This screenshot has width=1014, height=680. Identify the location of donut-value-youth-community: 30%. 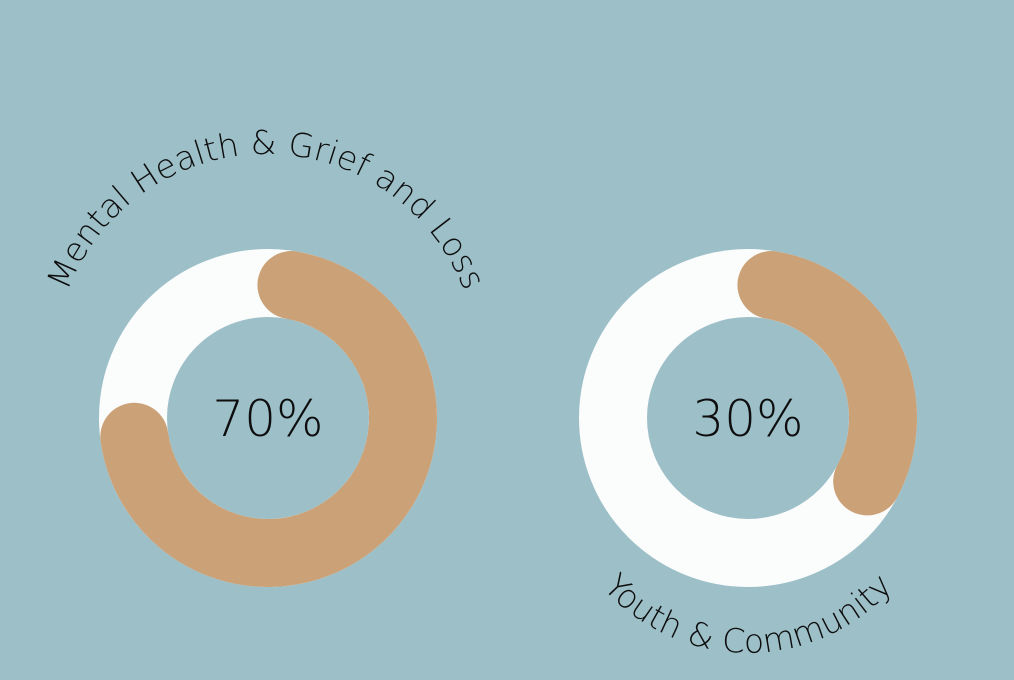
(747, 419).